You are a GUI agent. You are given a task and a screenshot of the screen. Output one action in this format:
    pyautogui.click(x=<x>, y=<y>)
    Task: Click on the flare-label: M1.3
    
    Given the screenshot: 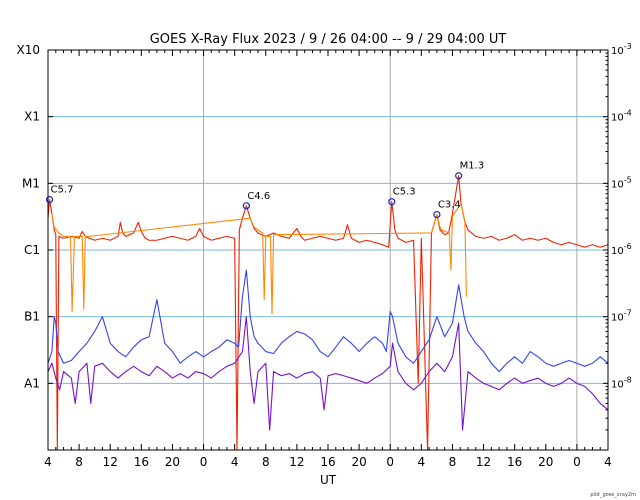 What is the action you would take?
    pyautogui.click(x=472, y=166)
    